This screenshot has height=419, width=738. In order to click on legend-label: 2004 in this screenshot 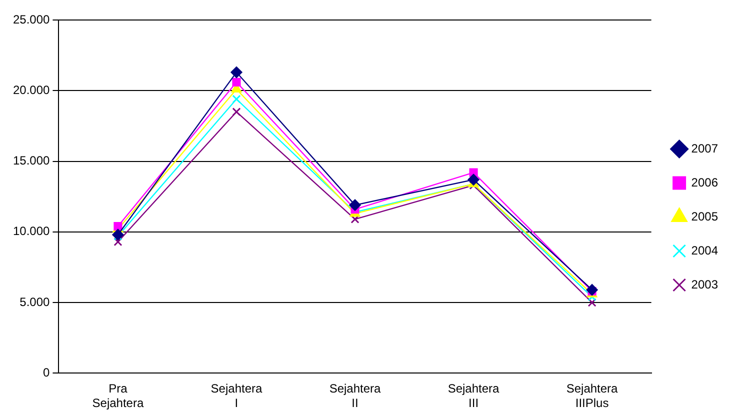, I will do `click(704, 250)`.